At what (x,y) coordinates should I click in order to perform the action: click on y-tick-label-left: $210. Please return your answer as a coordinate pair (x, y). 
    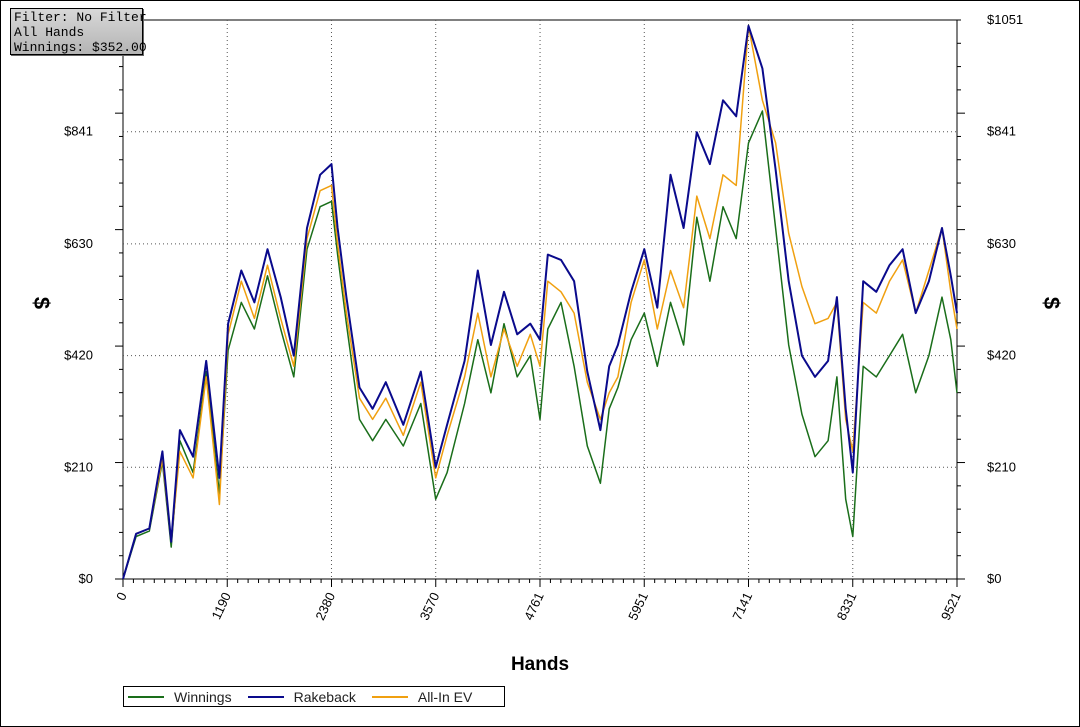
    Looking at the image, I should click on (78, 466).